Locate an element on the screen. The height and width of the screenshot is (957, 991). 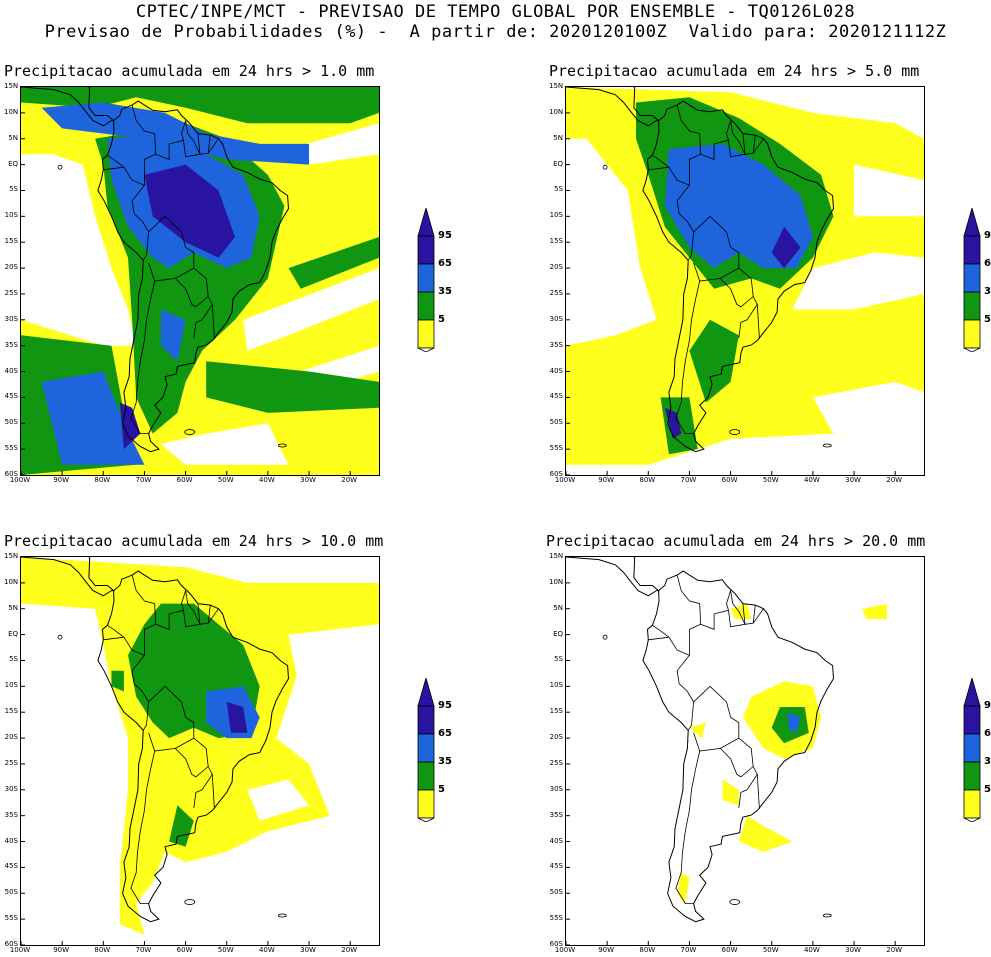
lat-tick-label: 60S is located at coordinates (11, 944).